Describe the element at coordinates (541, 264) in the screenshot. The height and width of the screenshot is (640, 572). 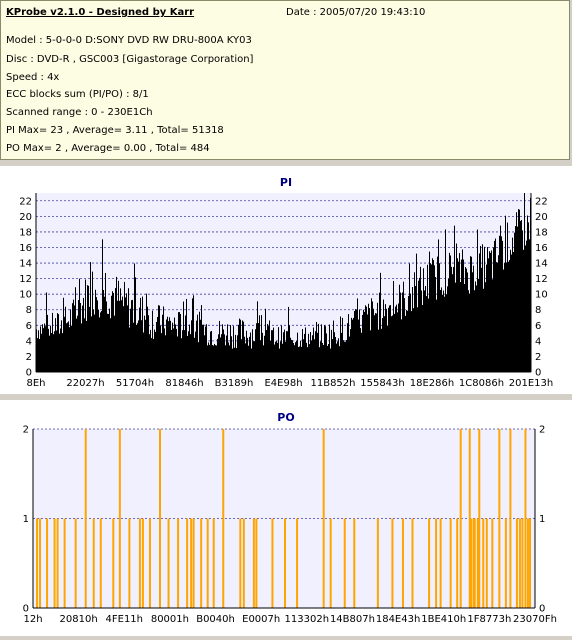
I see `pi-ytick-right: 14` at that location.